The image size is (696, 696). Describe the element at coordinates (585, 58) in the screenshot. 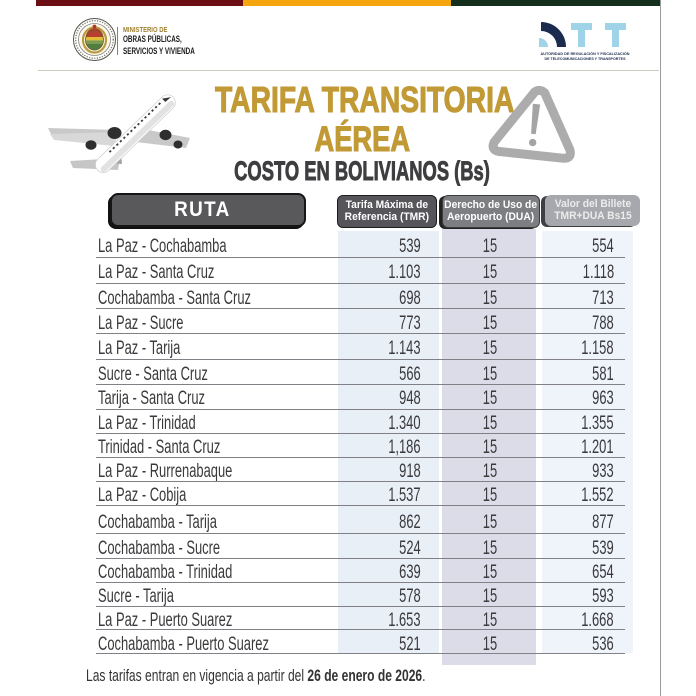

I see `svg-text:DE TELECOMUNICACIONES Y TRANSP: DE TELECOMUNICACIONES Y TRANSPORTES` at that location.